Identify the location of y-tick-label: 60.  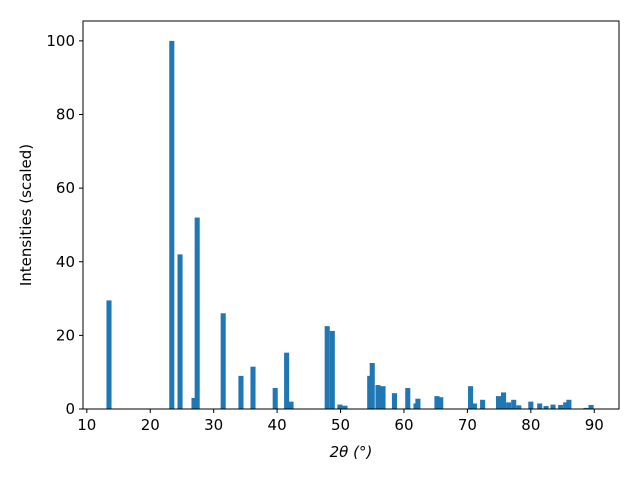
(65, 188).